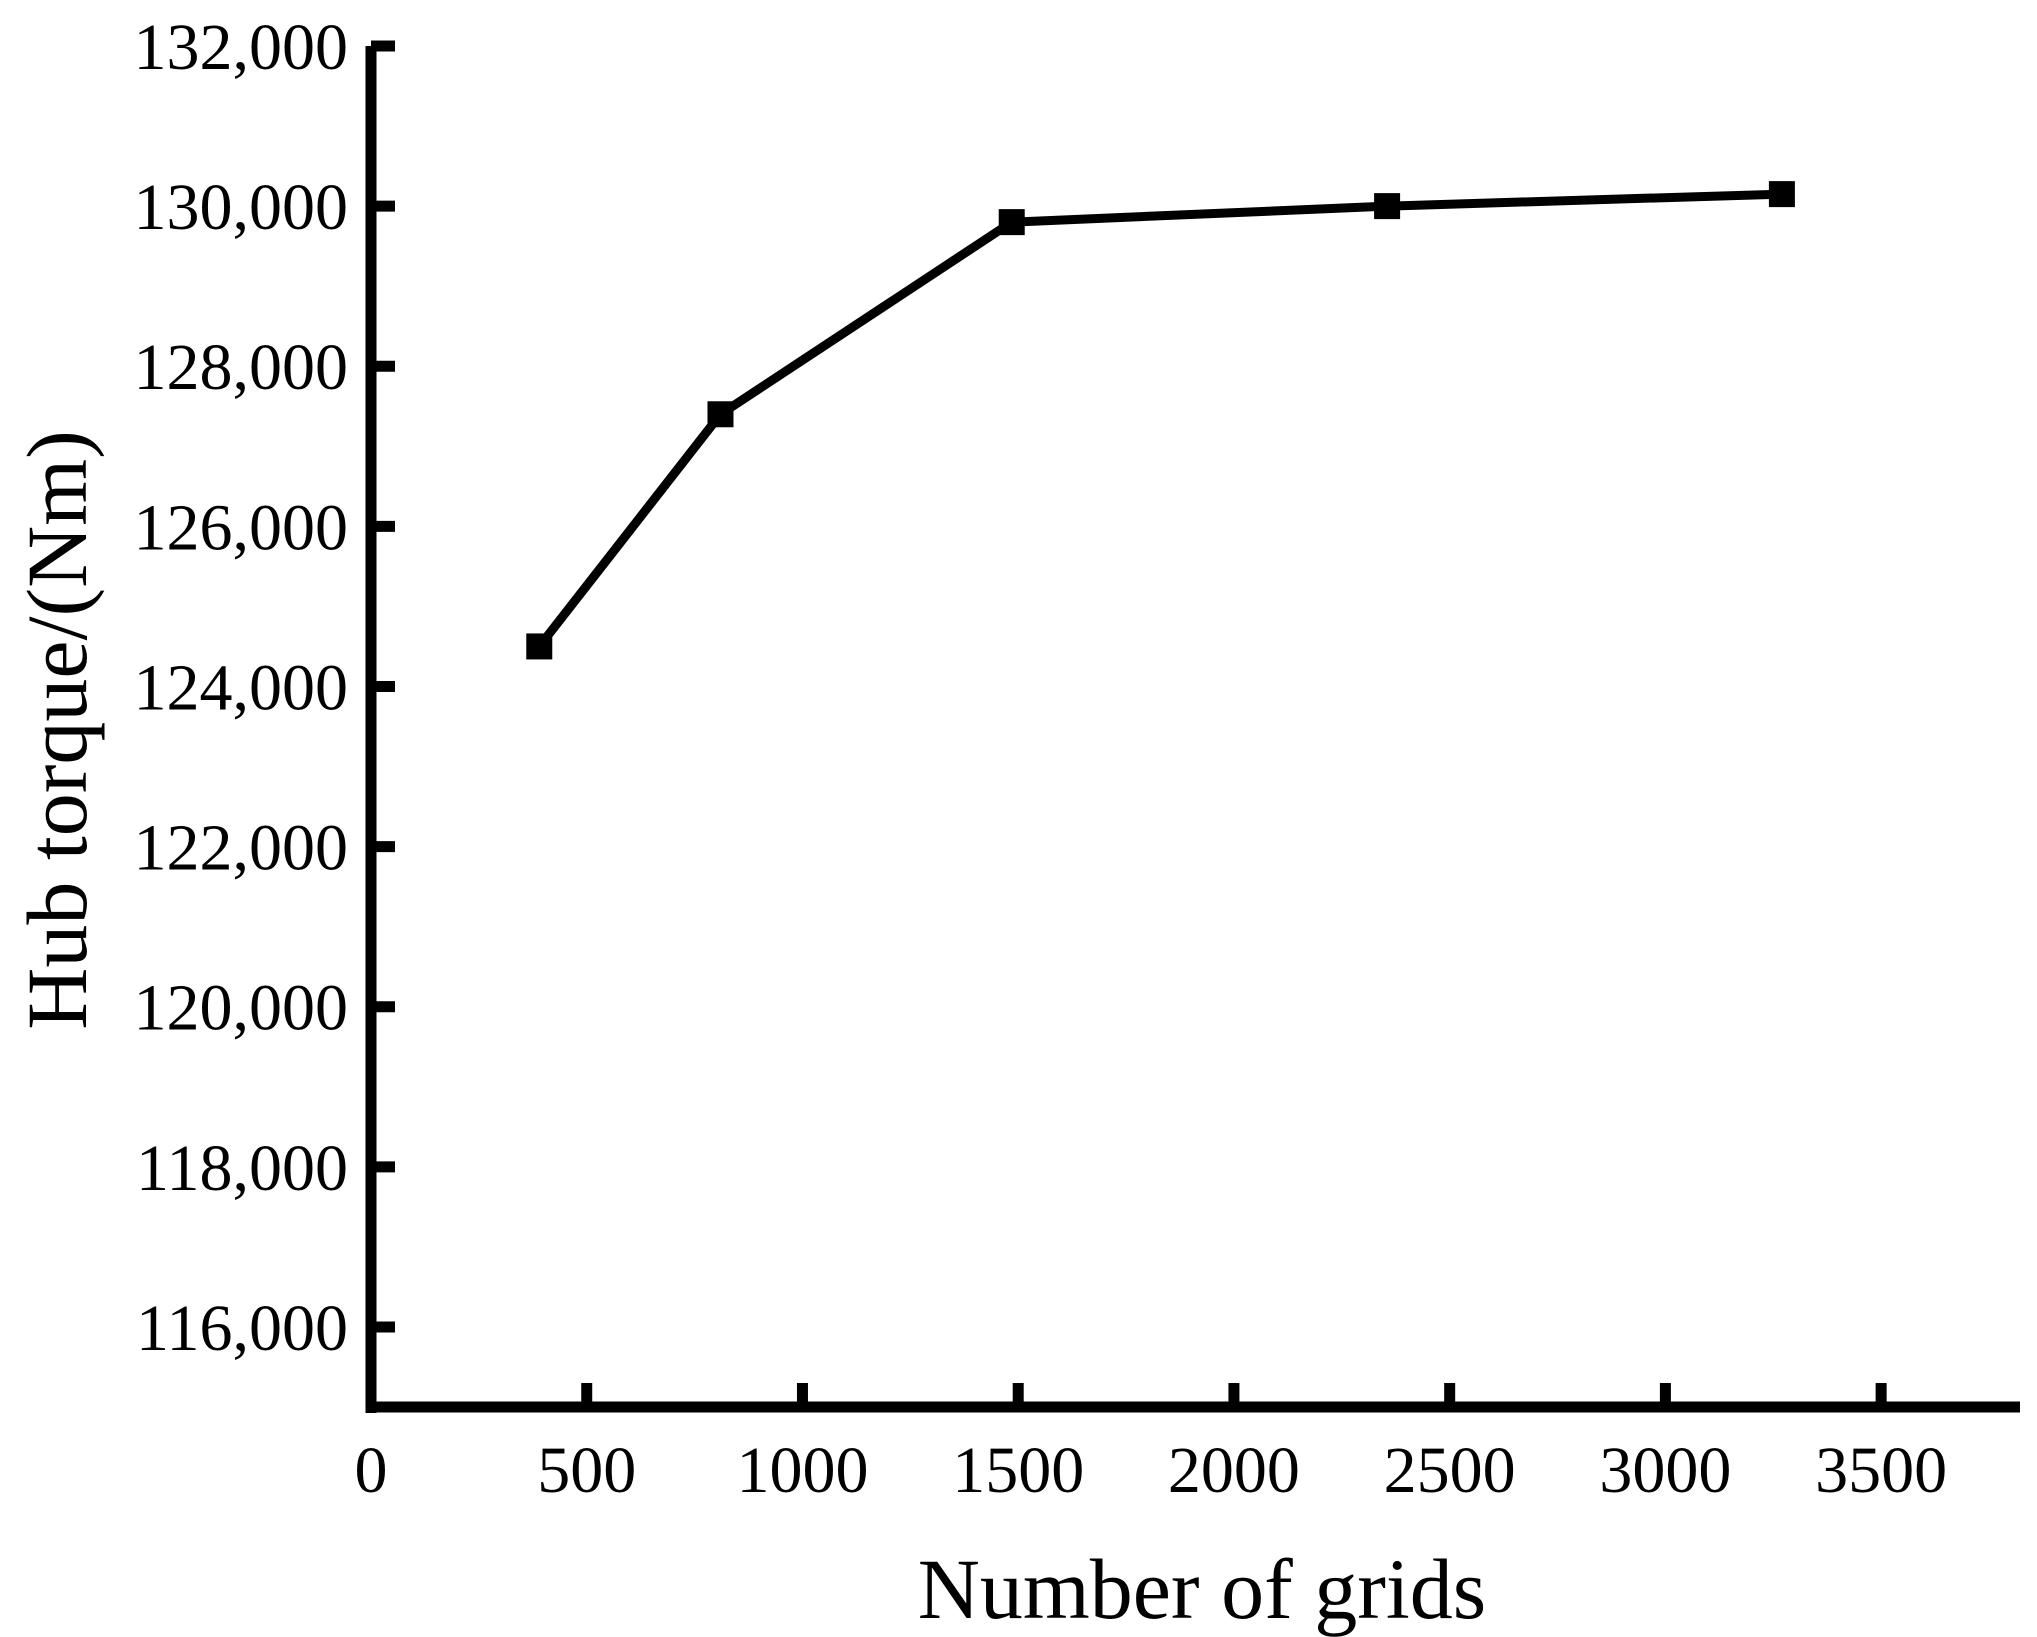  What do you see at coordinates (1234, 1470) in the screenshot?
I see `x-tick-label: 2000` at bounding box center [1234, 1470].